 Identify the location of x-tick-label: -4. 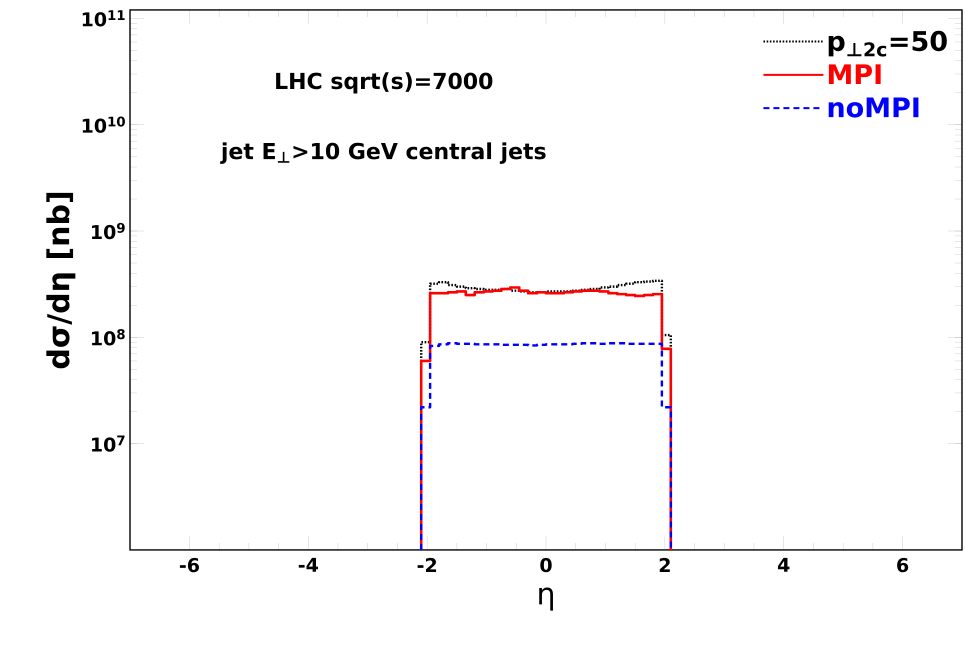
(308, 565).